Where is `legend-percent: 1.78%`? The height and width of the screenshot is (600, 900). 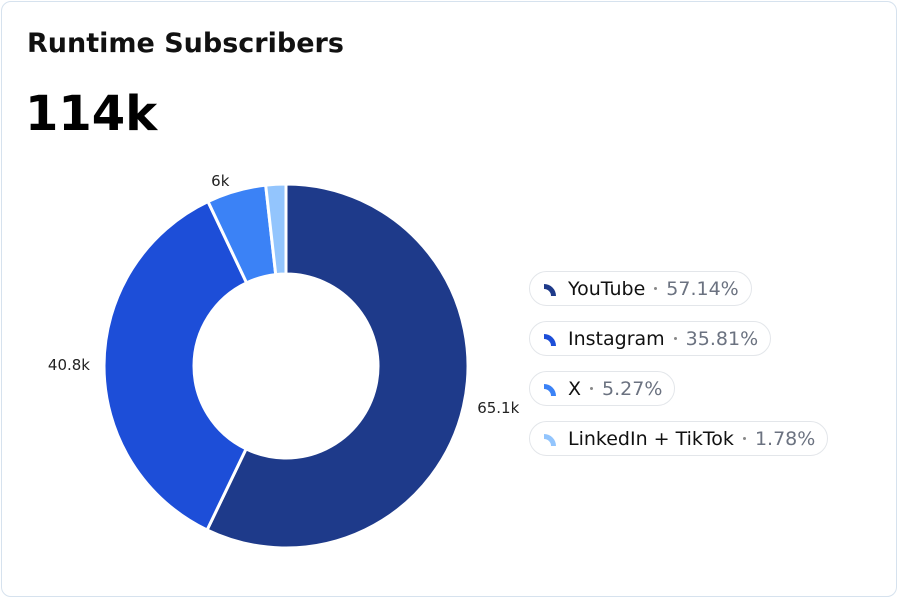 legend-percent: 1.78% is located at coordinates (785, 438).